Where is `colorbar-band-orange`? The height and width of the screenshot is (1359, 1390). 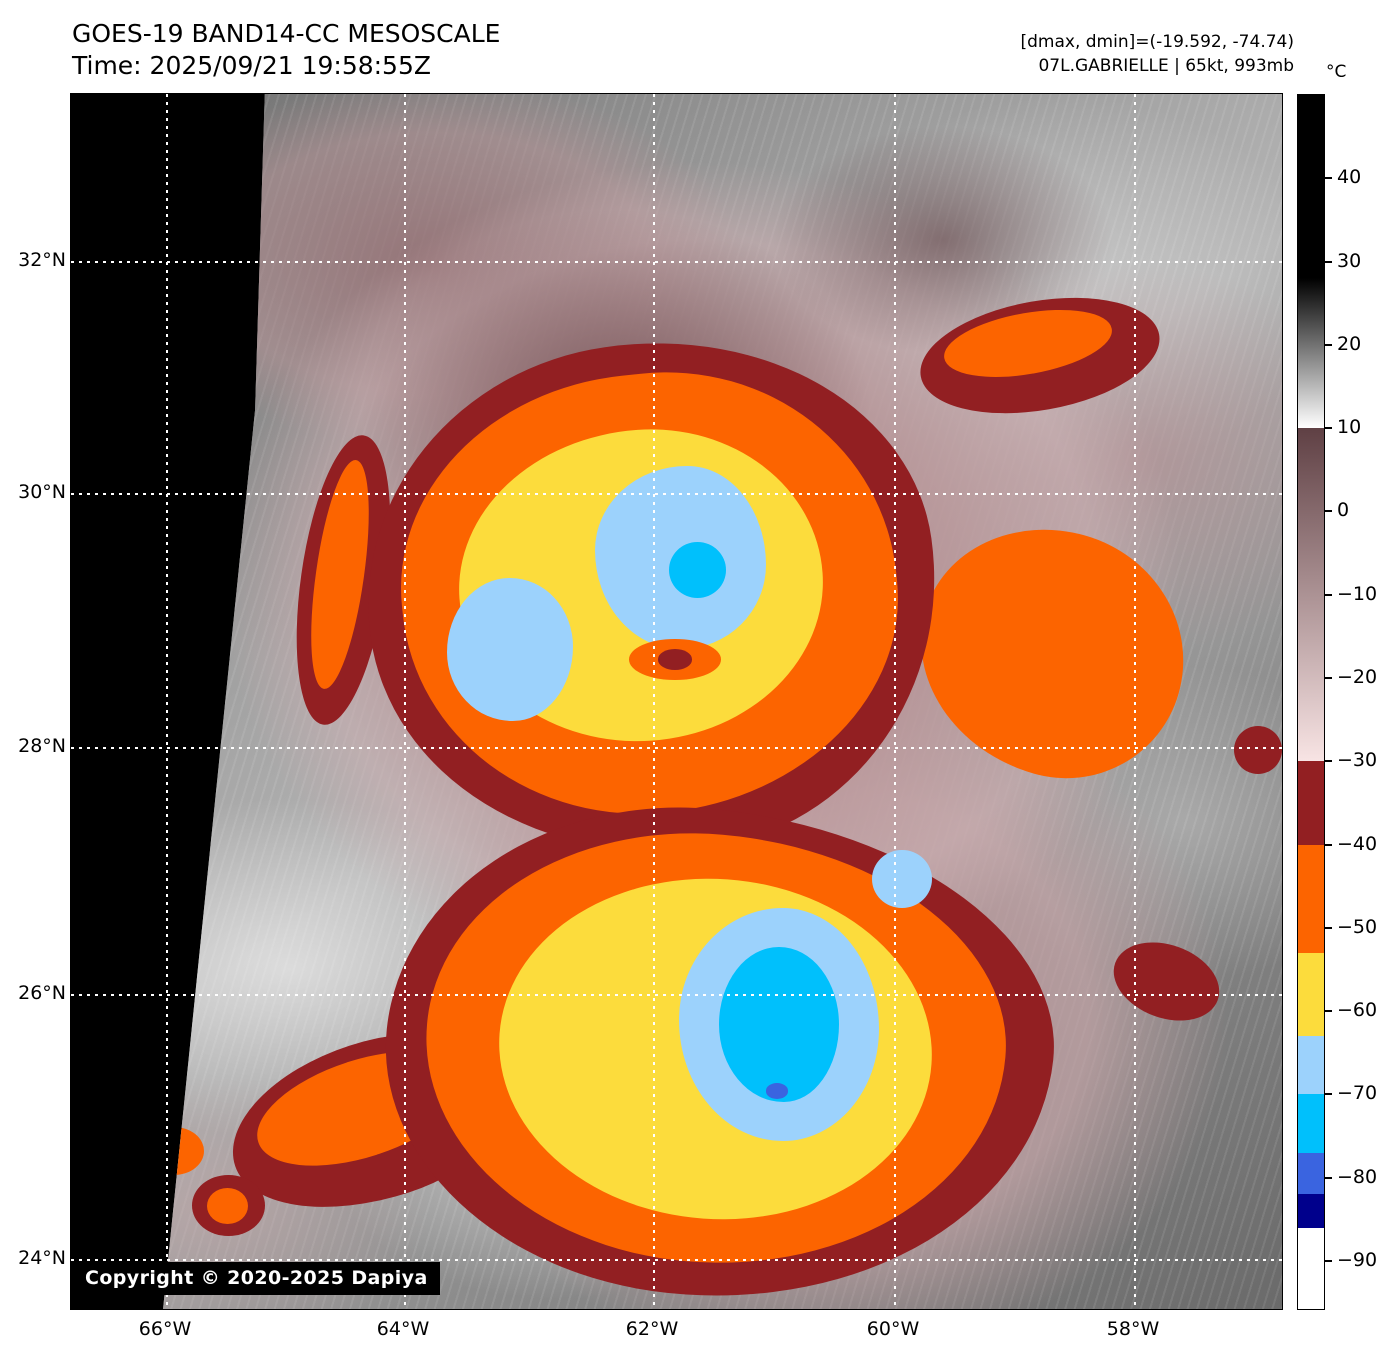 colorbar-band-orange is located at coordinates (1311, 898).